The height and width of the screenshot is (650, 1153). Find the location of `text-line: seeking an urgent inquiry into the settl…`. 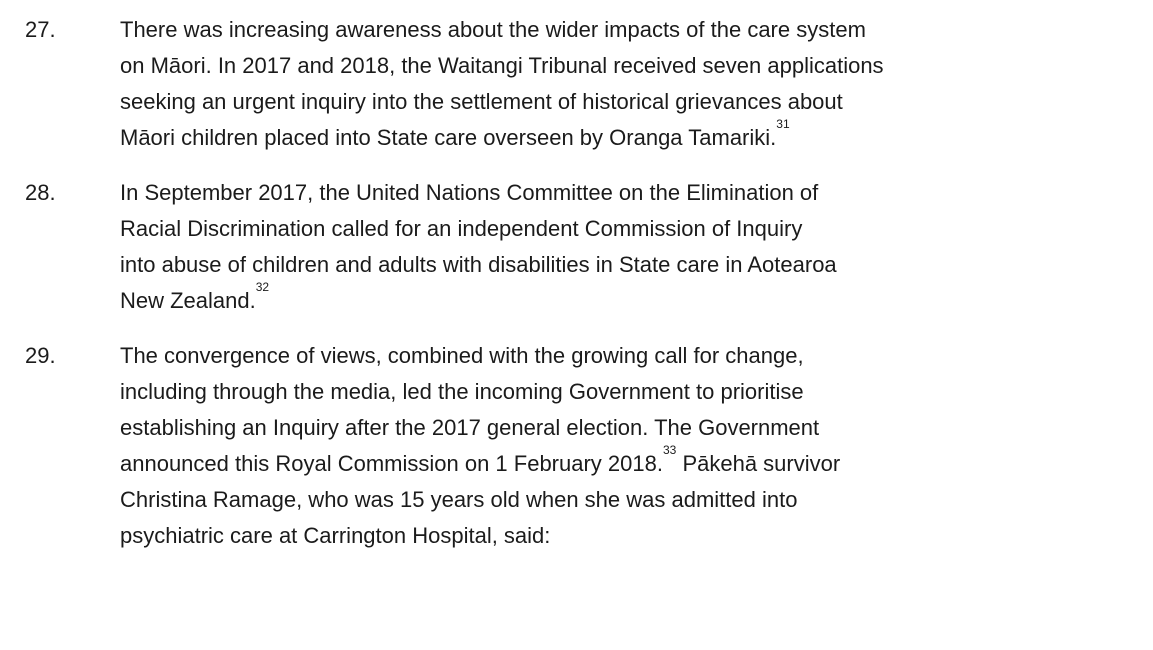

text-line: seeking an urgent inquiry into the settl… is located at coordinates (481, 101).